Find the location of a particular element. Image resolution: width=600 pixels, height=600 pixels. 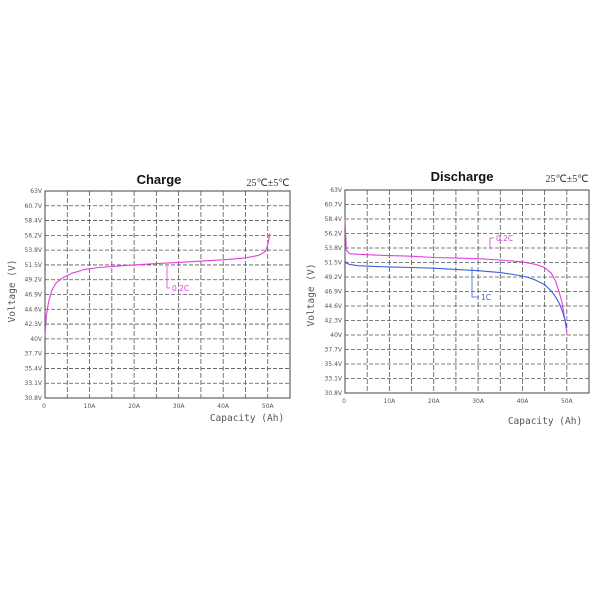

charge-chart-title: Charge is located at coordinates (159, 179).